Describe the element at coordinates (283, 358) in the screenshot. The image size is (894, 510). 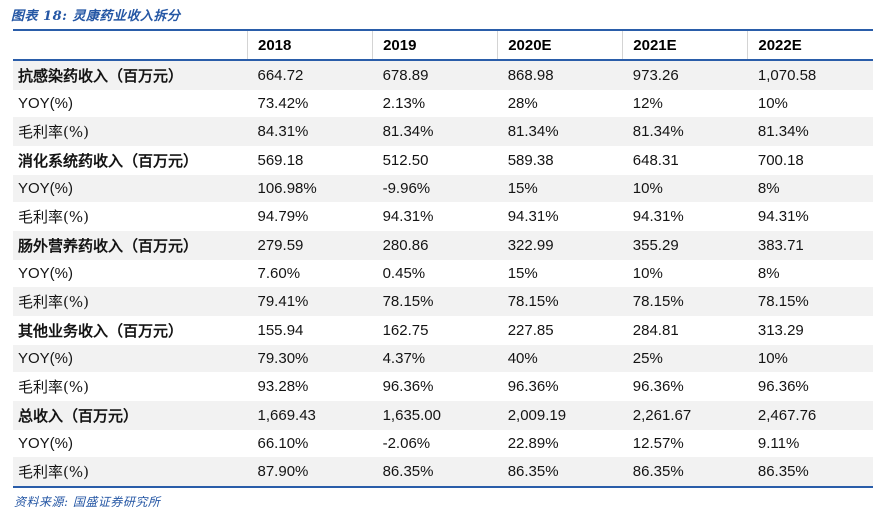
I see `cell-value: 79.30%` at that location.